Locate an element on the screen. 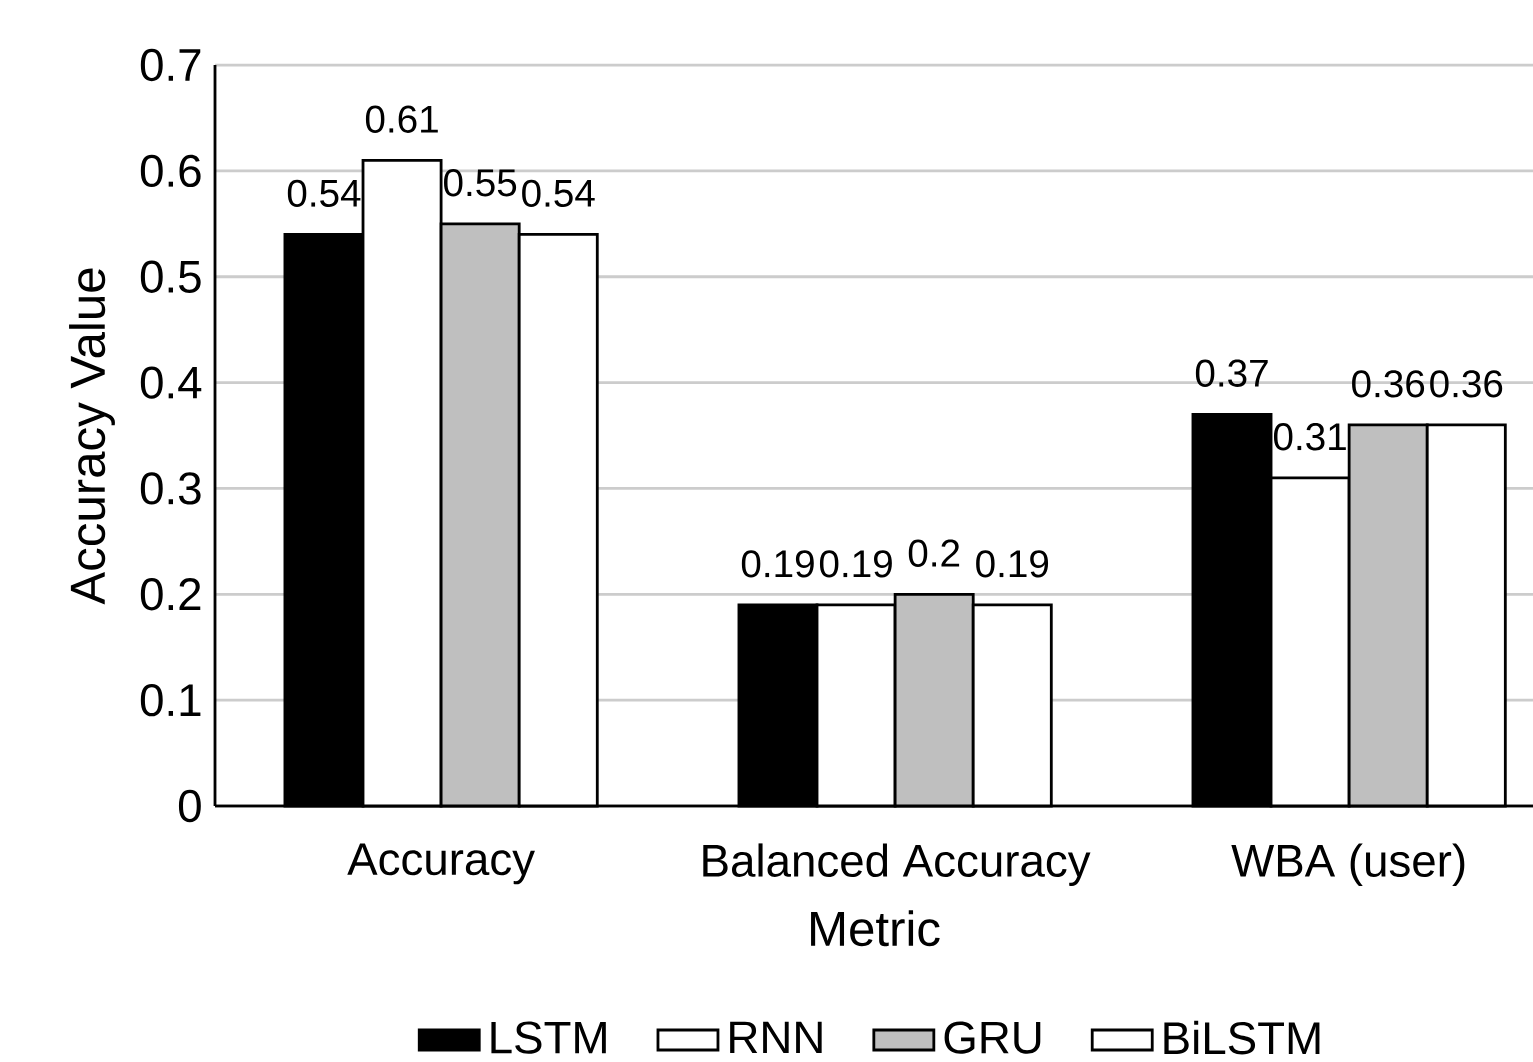 This screenshot has width=1533, height=1062. data-label: 0.61 is located at coordinates (401, 119).